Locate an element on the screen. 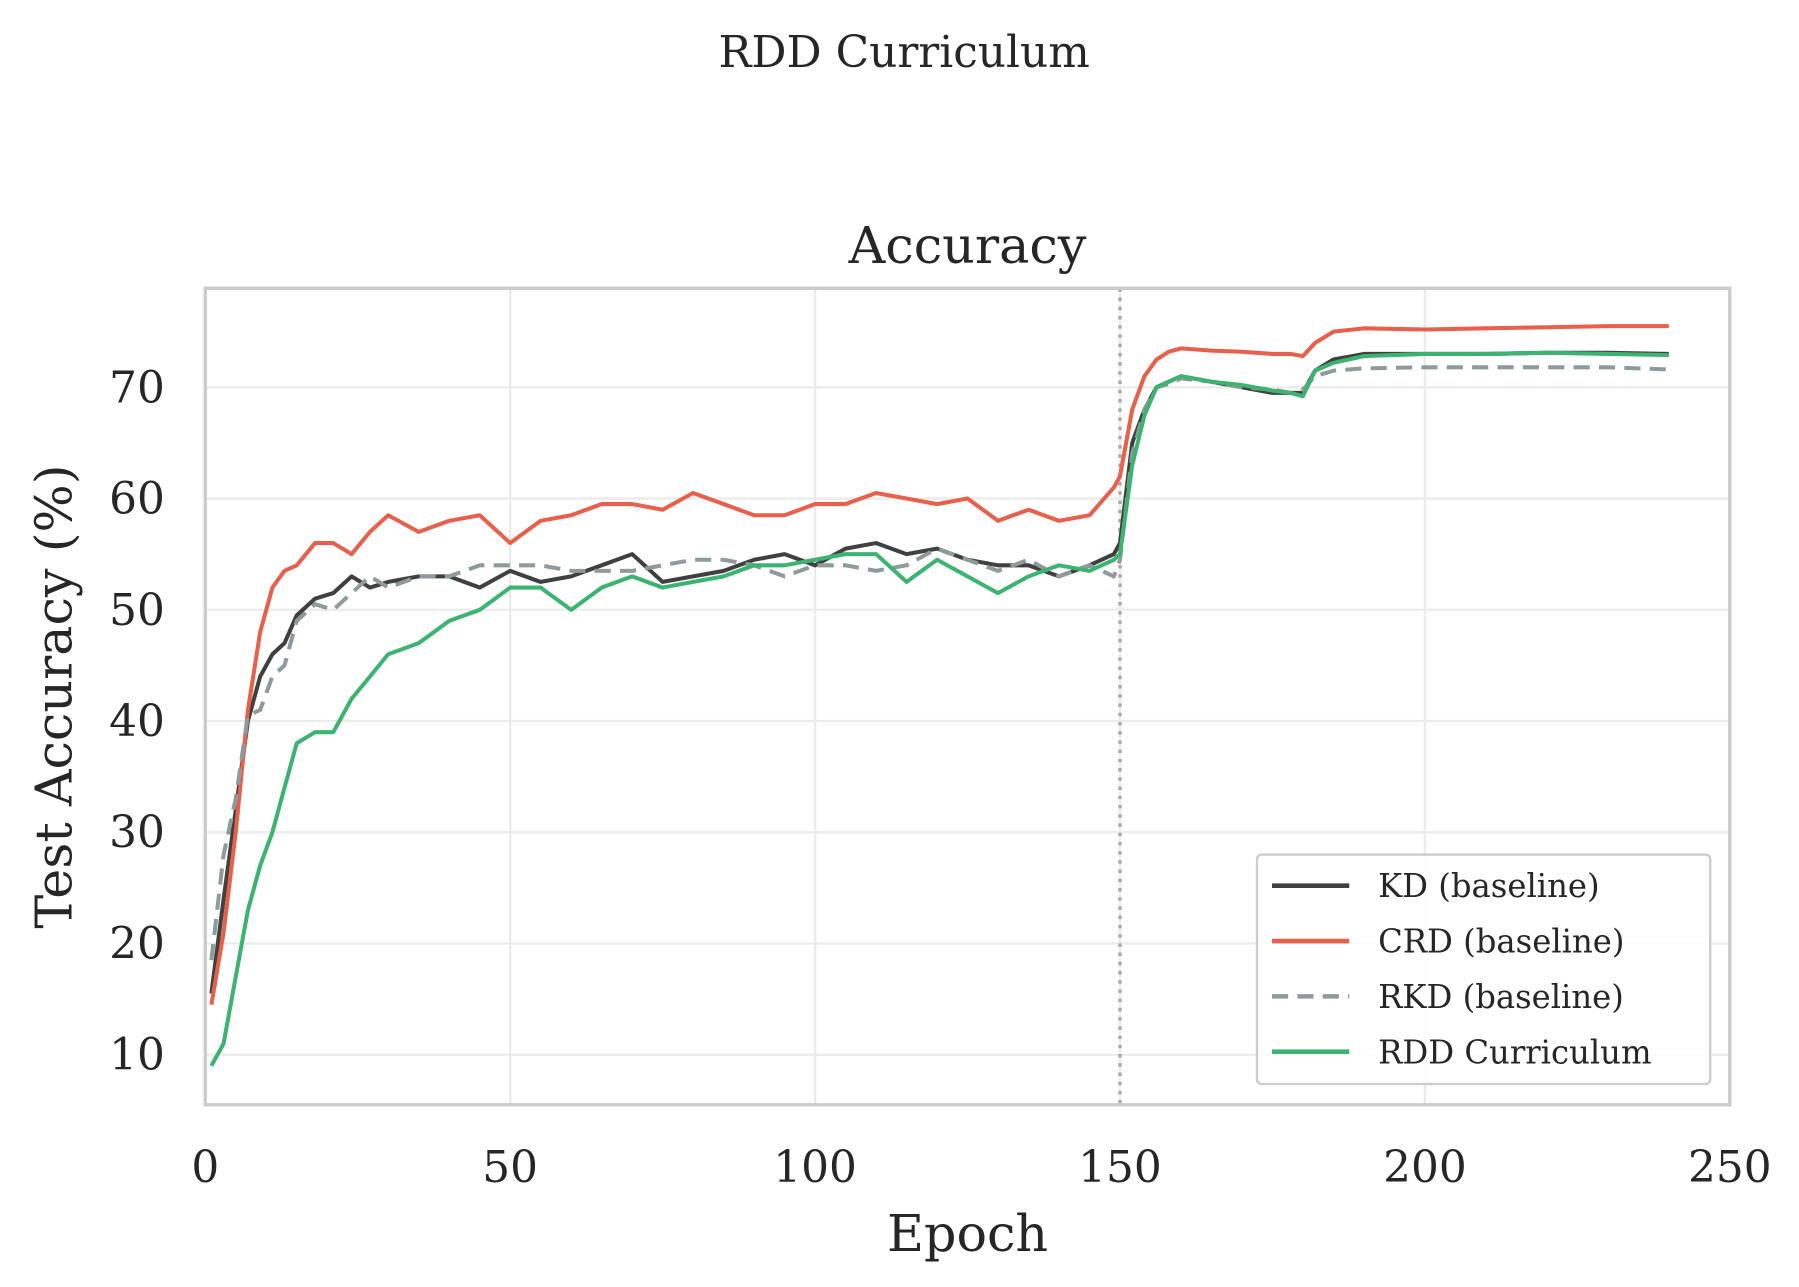  x-tick-label: 50 is located at coordinates (510, 1167).